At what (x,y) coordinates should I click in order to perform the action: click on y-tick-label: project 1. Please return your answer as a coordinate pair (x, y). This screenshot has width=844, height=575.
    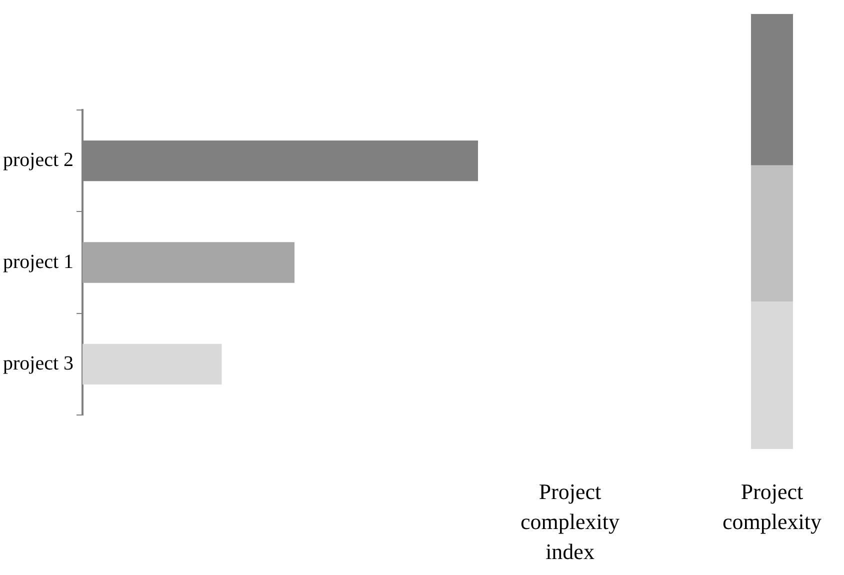
    Looking at the image, I should click on (38, 261).